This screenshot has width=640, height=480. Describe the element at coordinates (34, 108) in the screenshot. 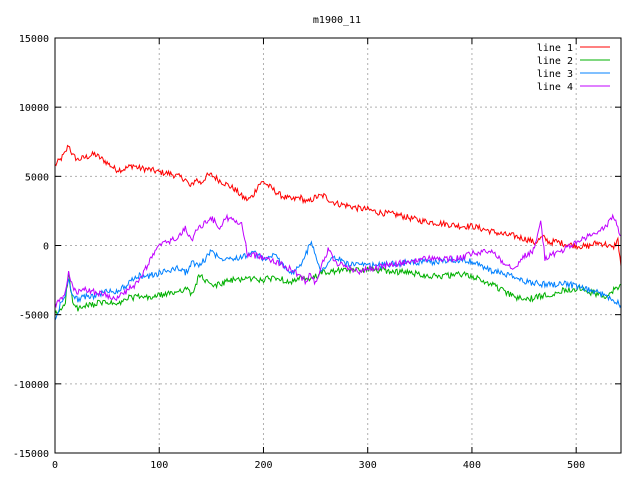

I see `y-tick-label: 10000` at that location.